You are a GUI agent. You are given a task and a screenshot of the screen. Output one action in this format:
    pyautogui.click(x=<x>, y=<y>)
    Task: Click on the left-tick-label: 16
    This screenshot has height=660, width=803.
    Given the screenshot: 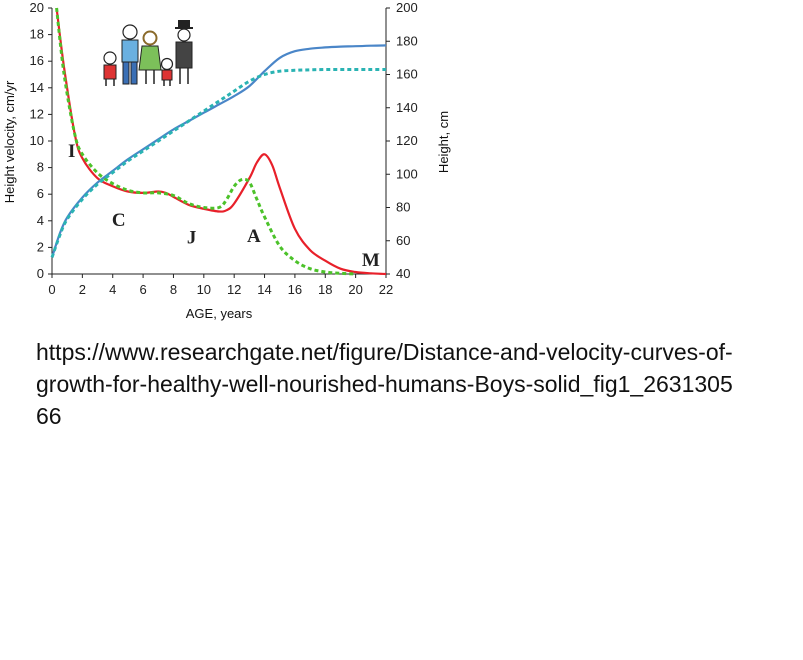 What is the action you would take?
    pyautogui.click(x=37, y=60)
    